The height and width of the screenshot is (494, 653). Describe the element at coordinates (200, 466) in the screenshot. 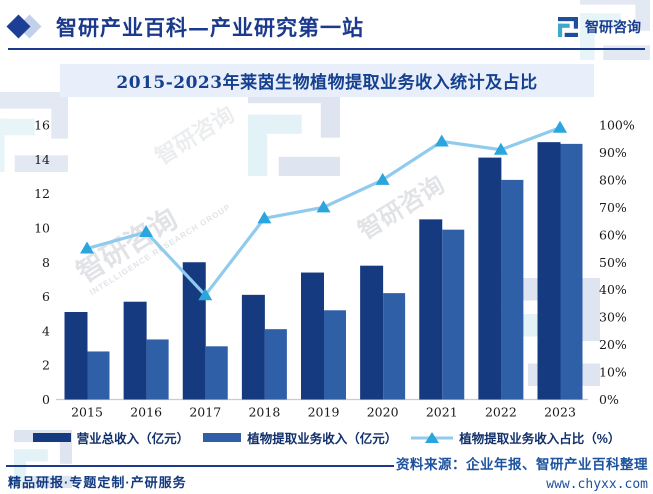

I see `footer-divider` at that location.